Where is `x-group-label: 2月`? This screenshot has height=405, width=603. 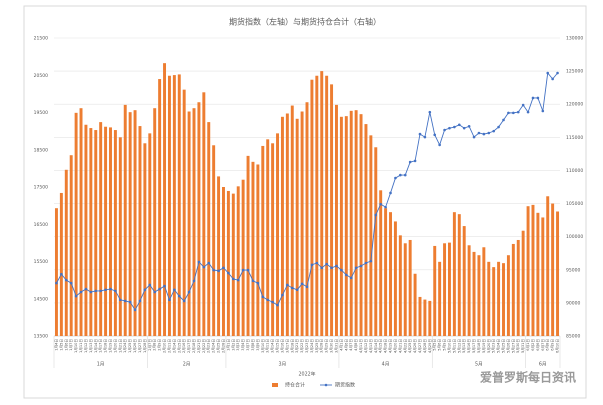 x-group-label: 2月 is located at coordinates (187, 365).